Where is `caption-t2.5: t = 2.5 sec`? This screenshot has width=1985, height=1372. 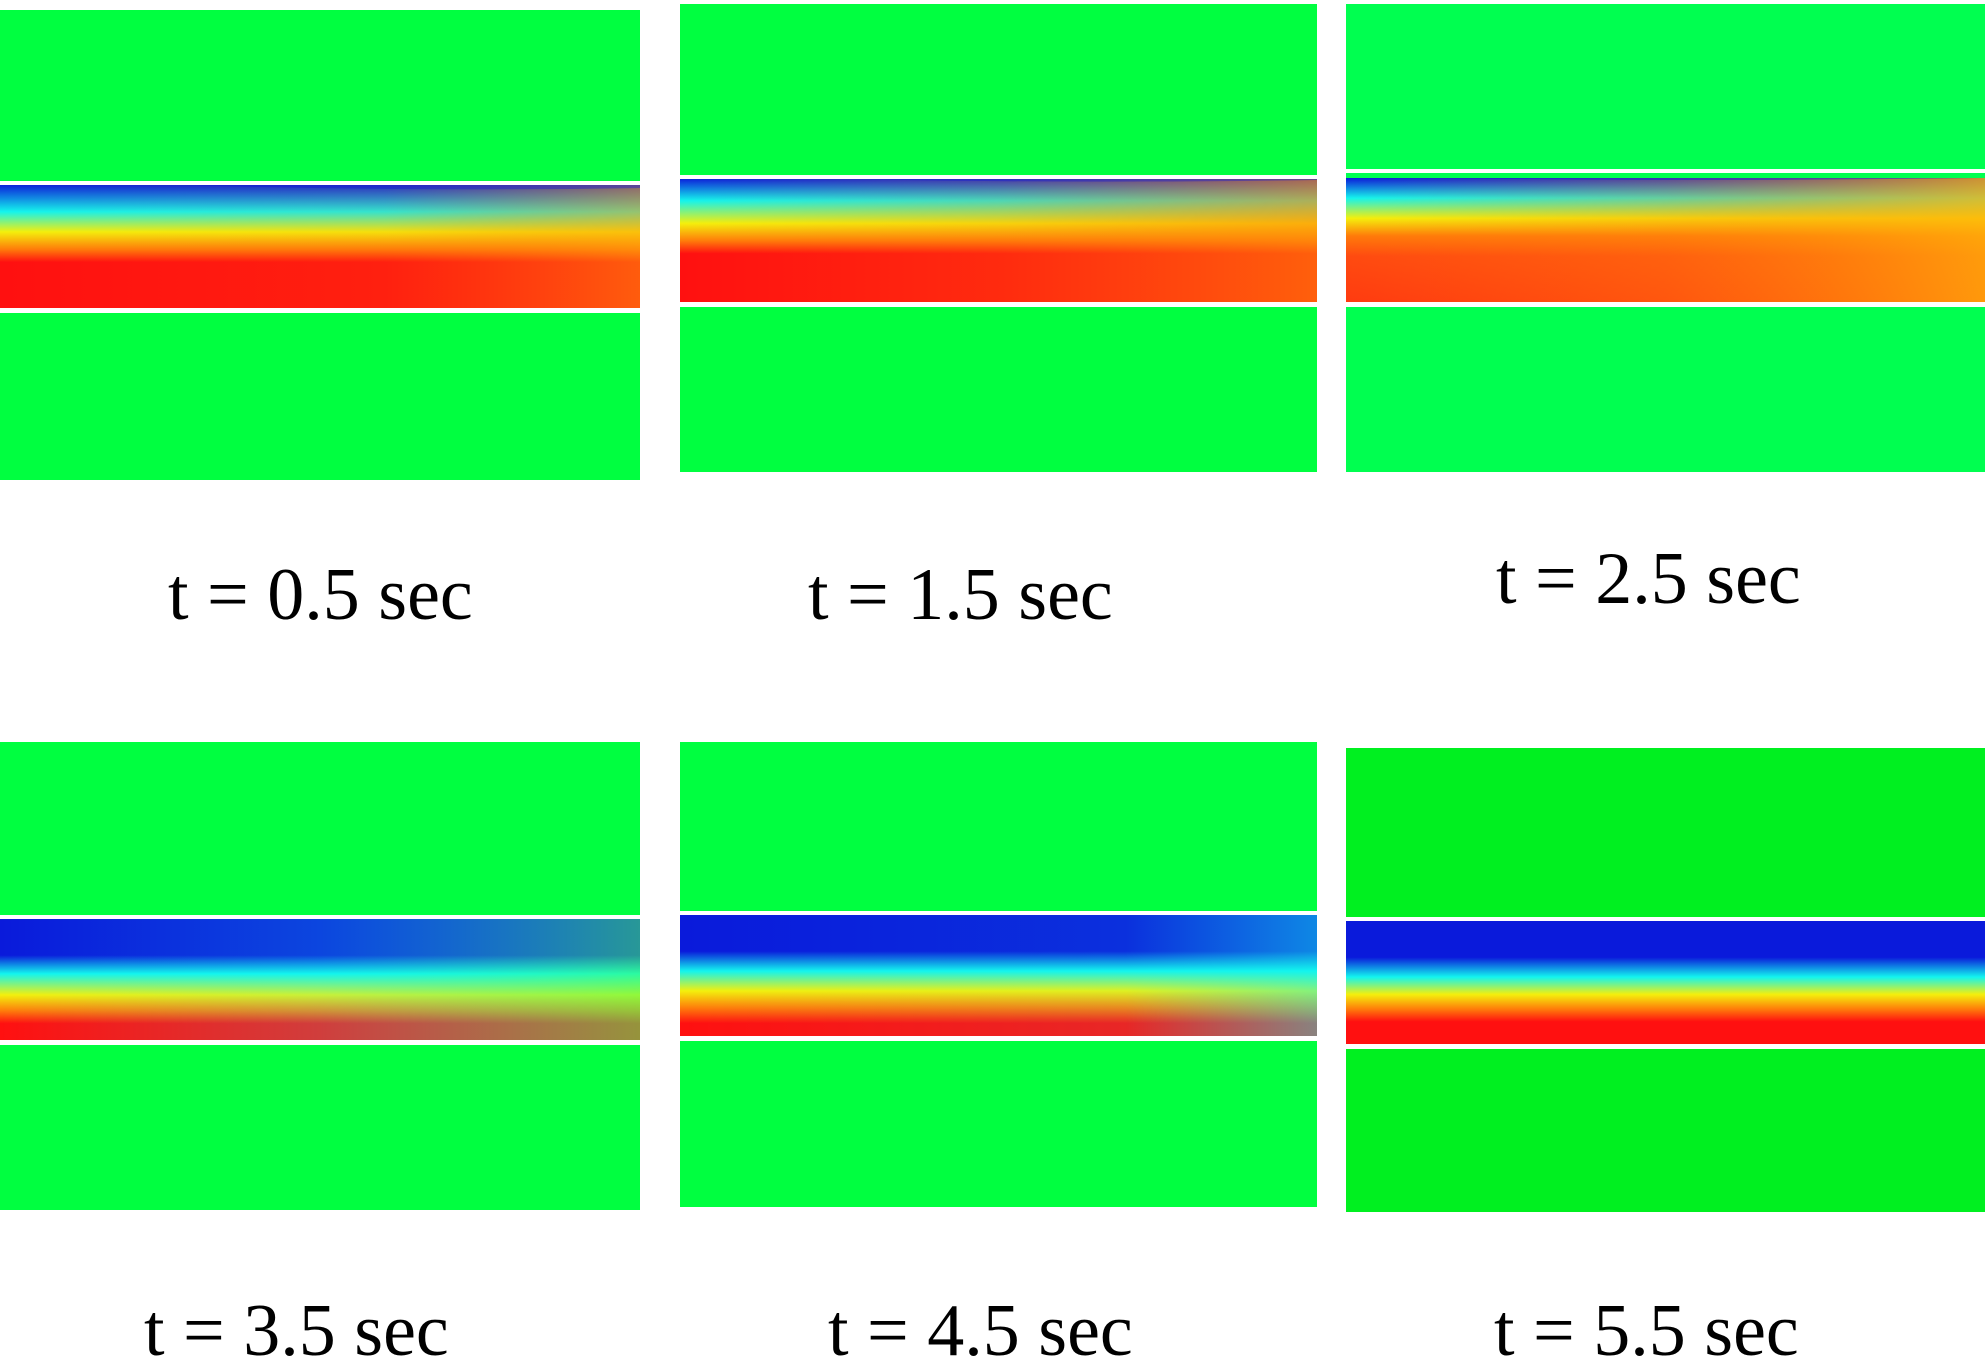 caption-t2.5: t = 2.5 sec is located at coordinates (1648, 579).